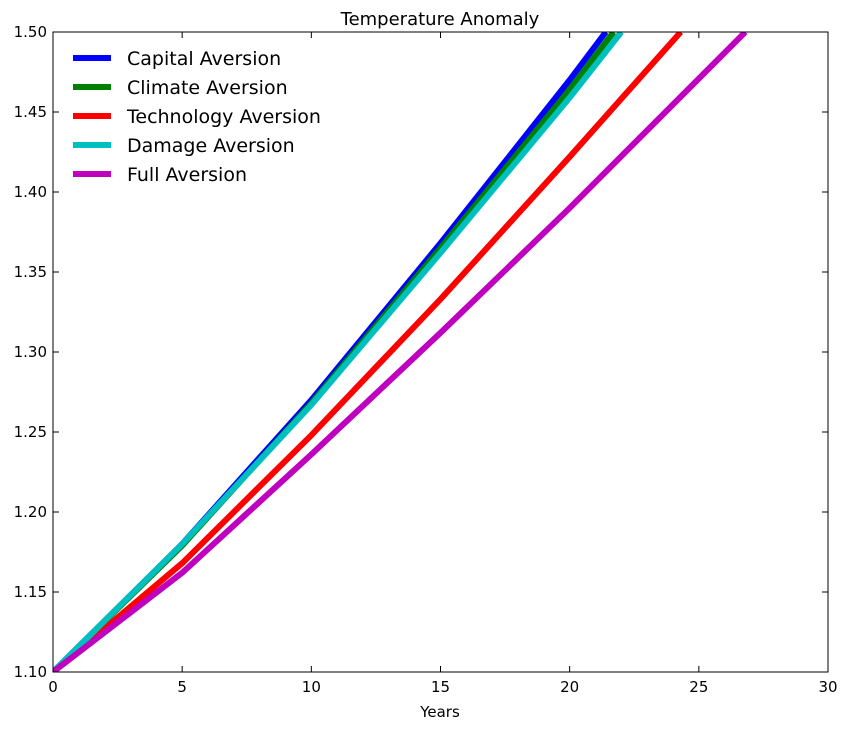  Describe the element at coordinates (53, 687) in the screenshot. I see `x-tick-label: 0` at that location.